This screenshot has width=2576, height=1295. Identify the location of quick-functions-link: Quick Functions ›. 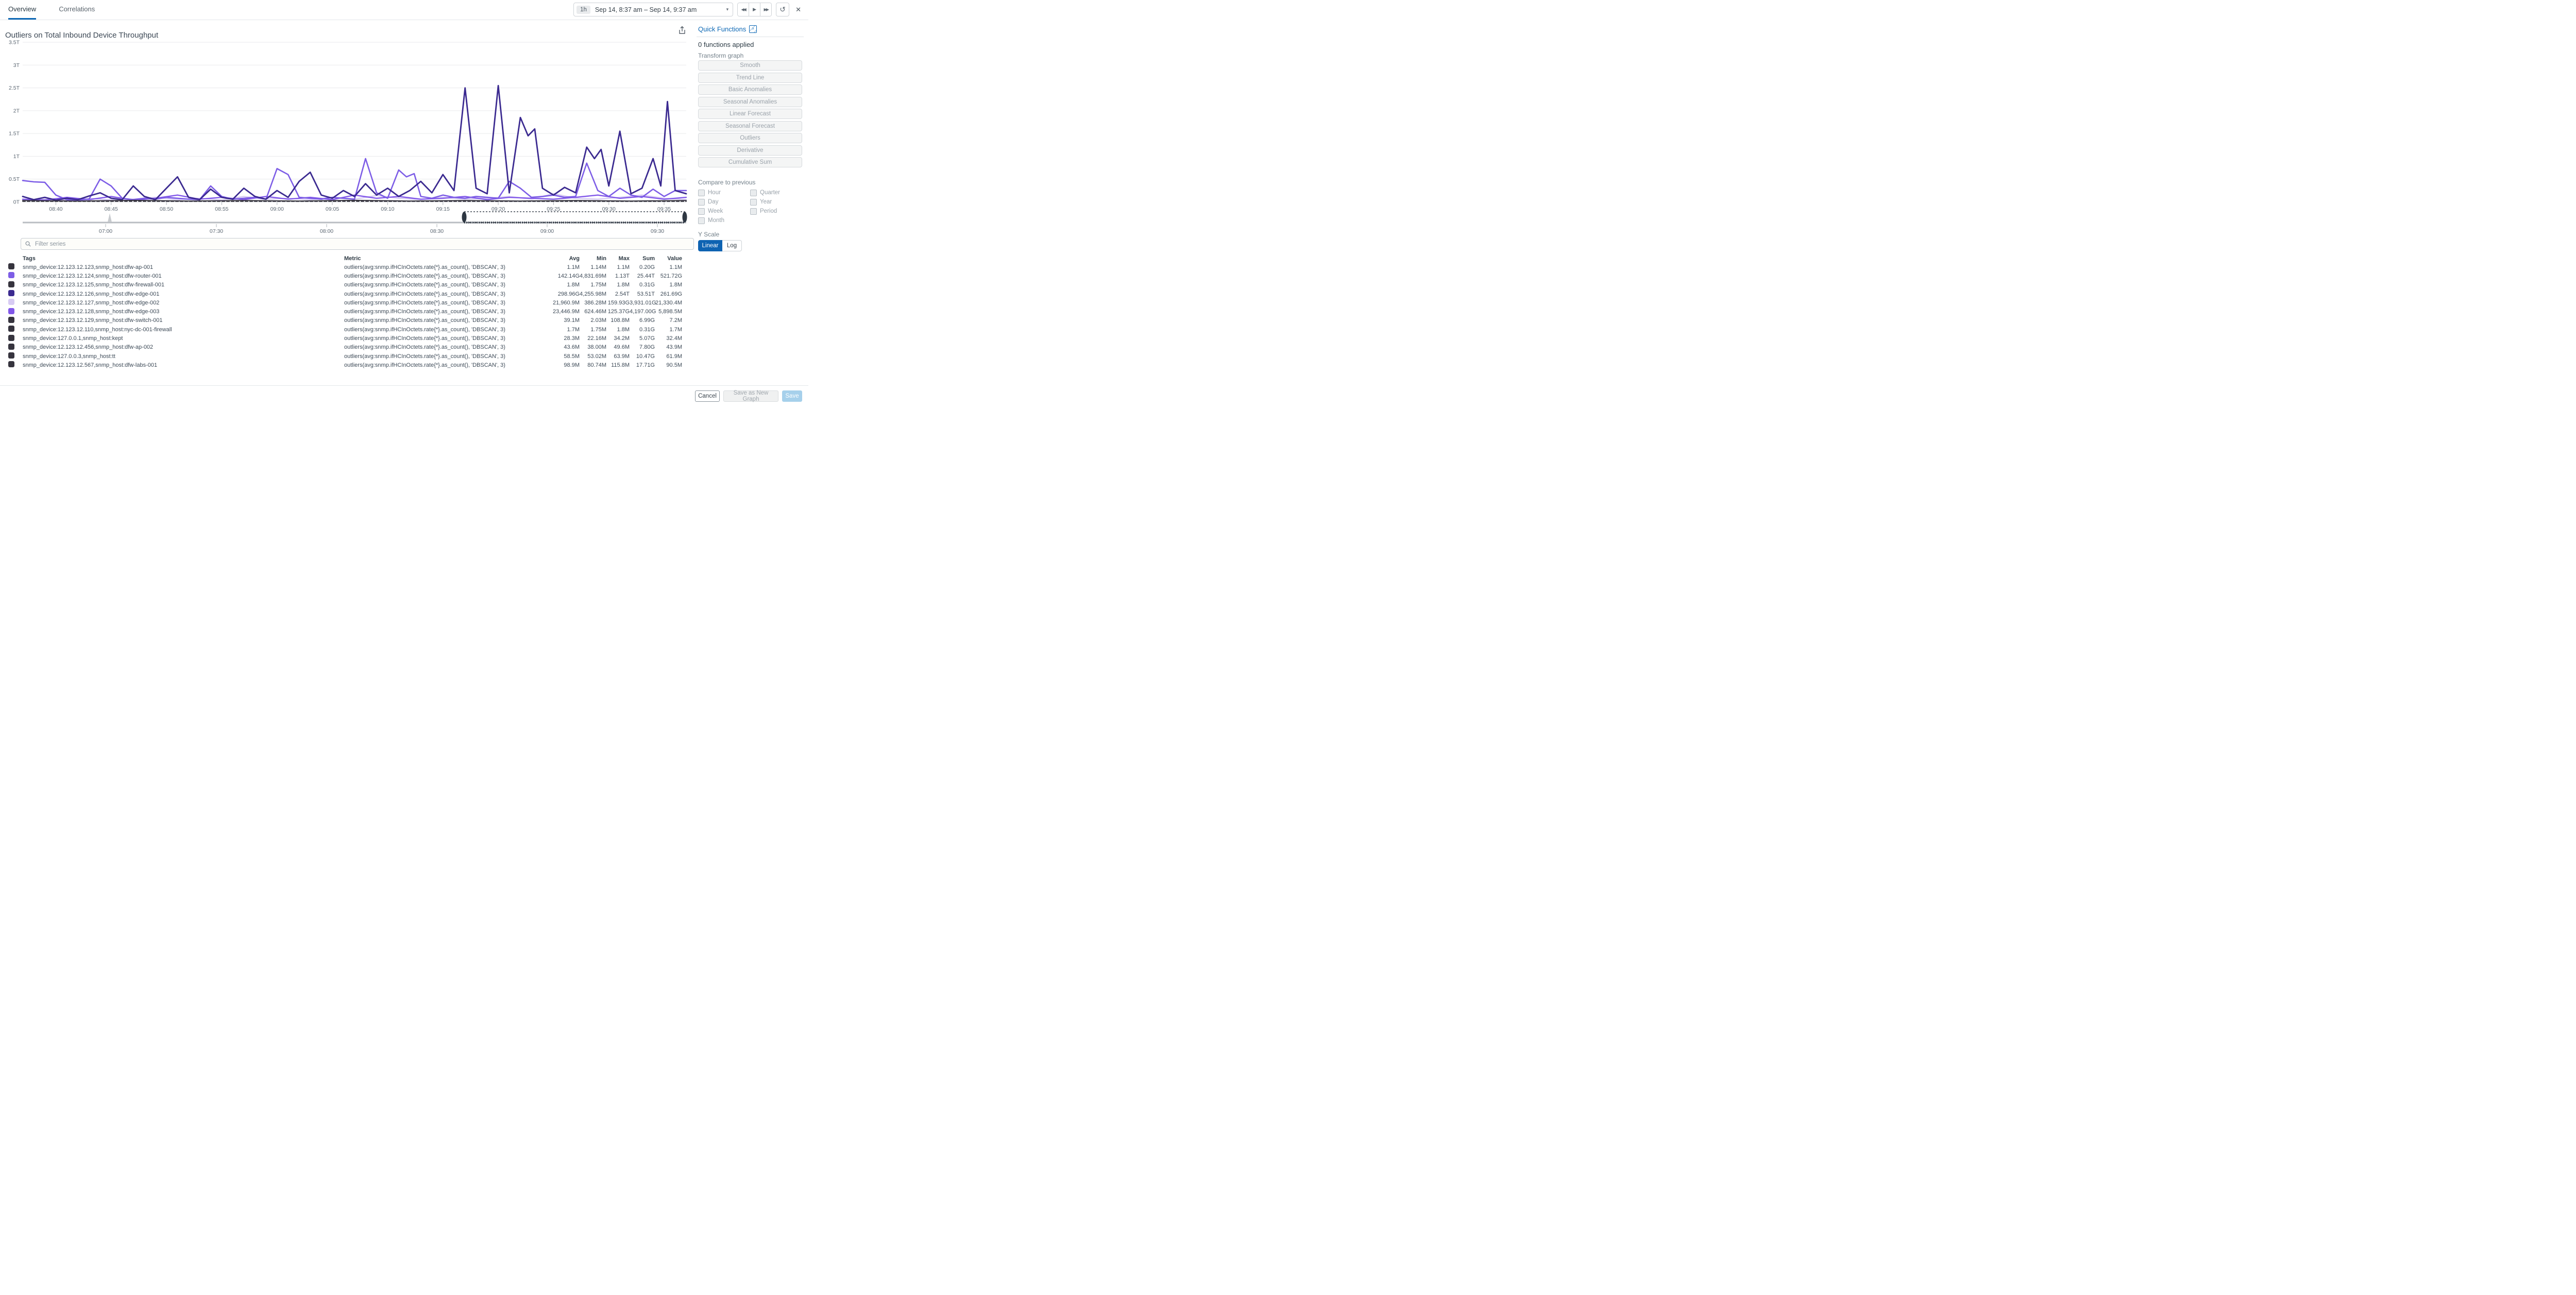
(728, 29).